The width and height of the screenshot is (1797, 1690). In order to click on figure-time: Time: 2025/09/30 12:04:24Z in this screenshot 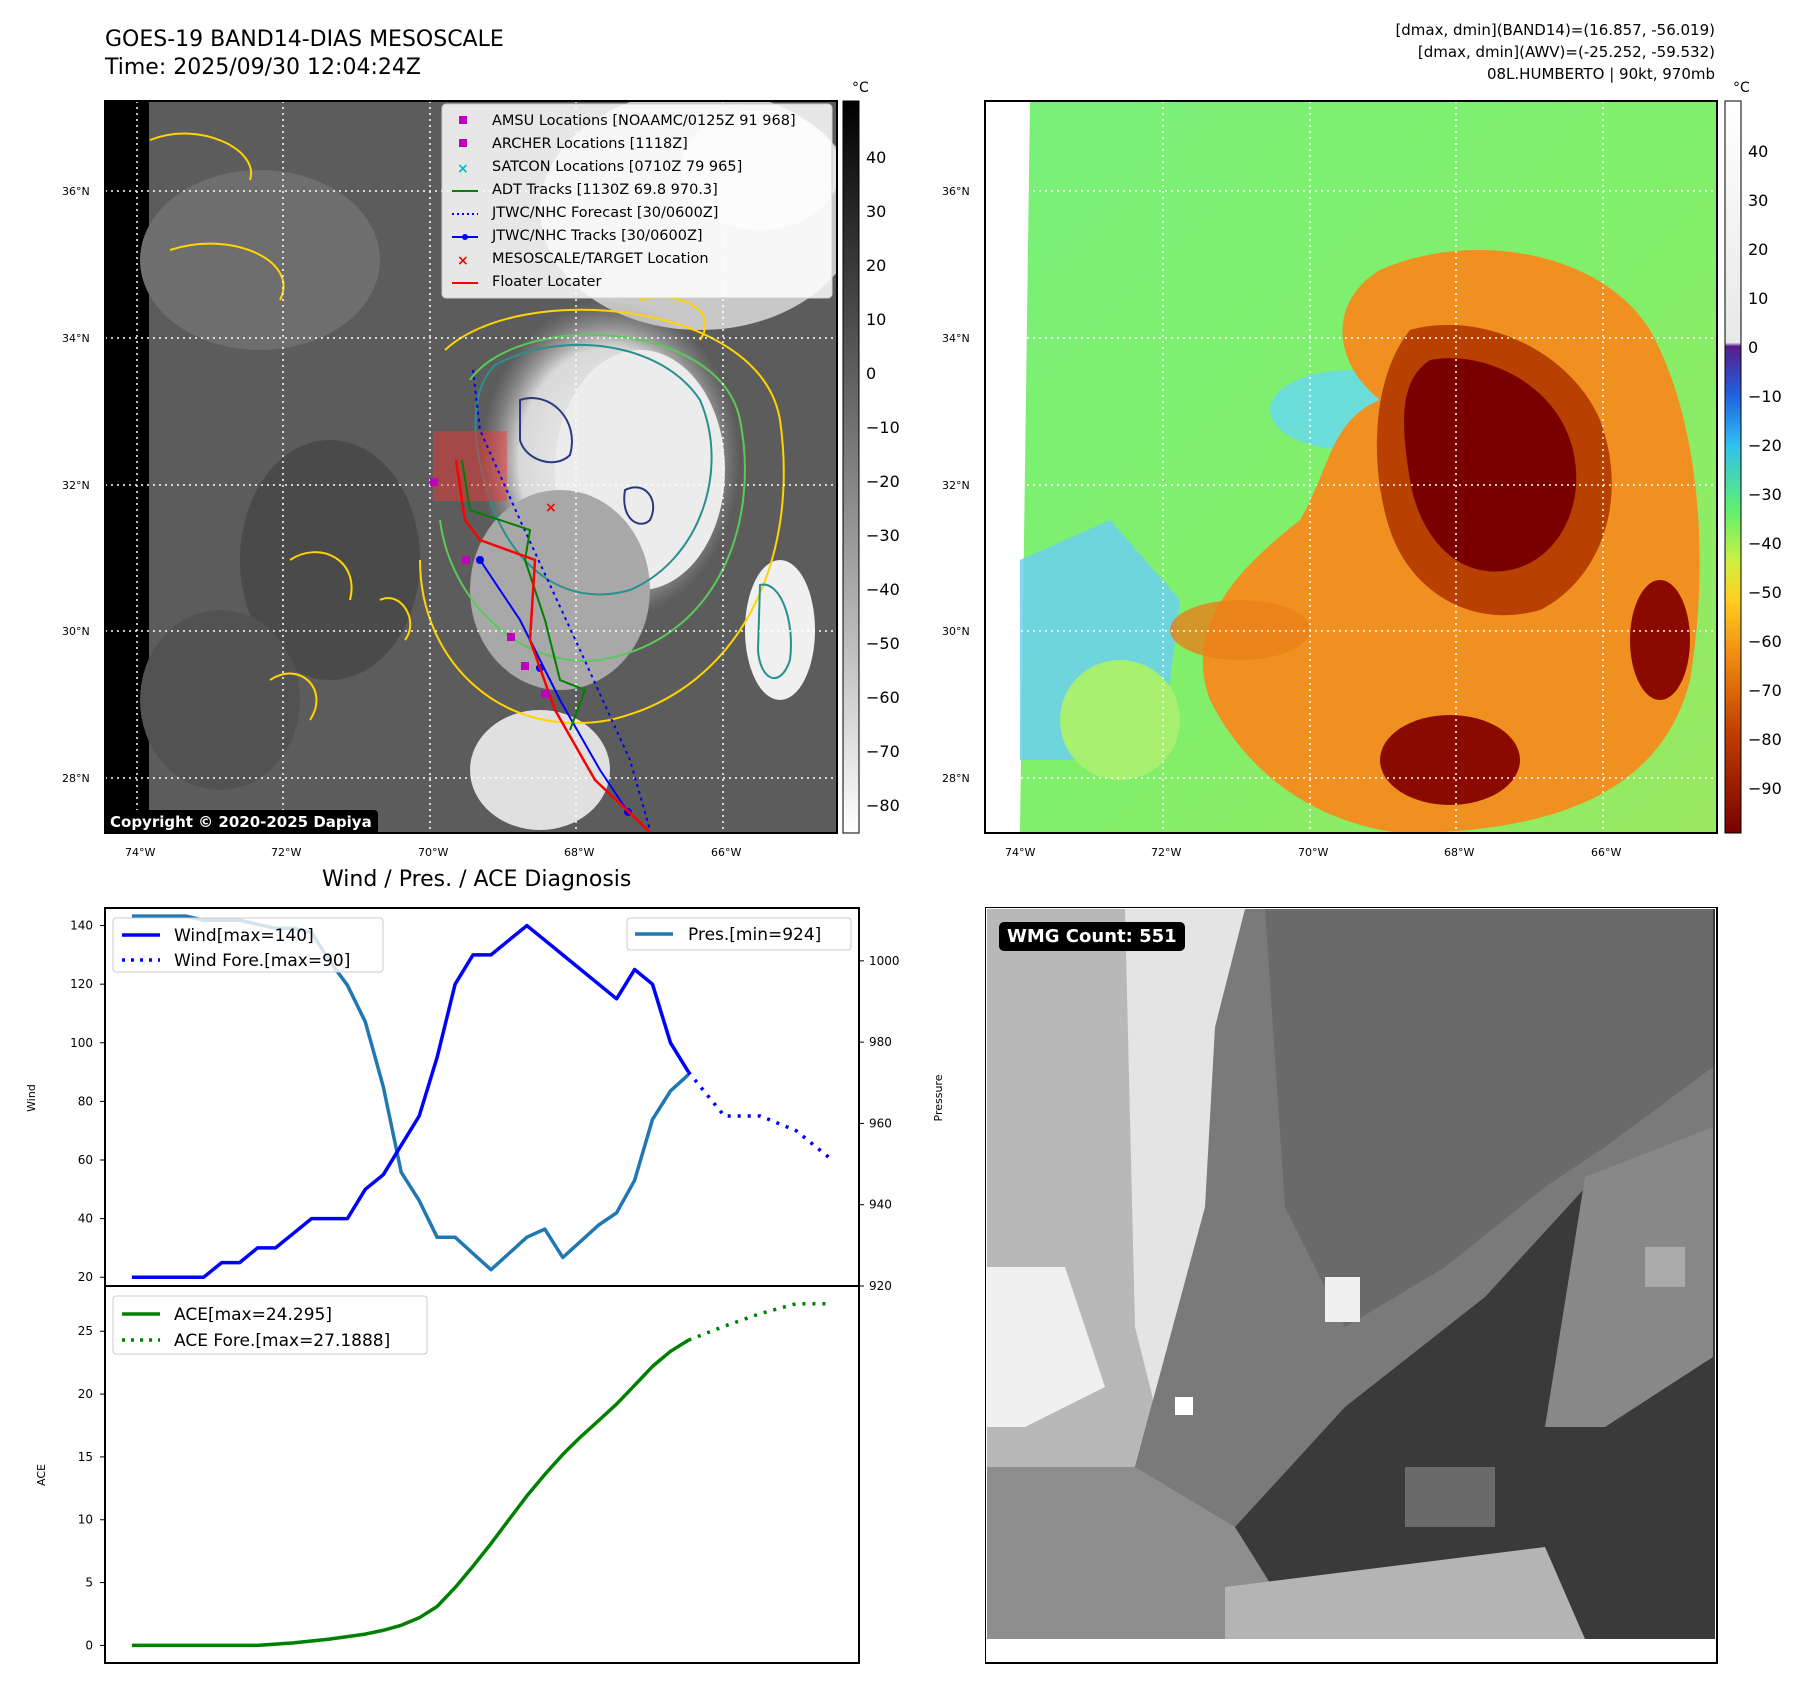, I will do `click(263, 67)`.